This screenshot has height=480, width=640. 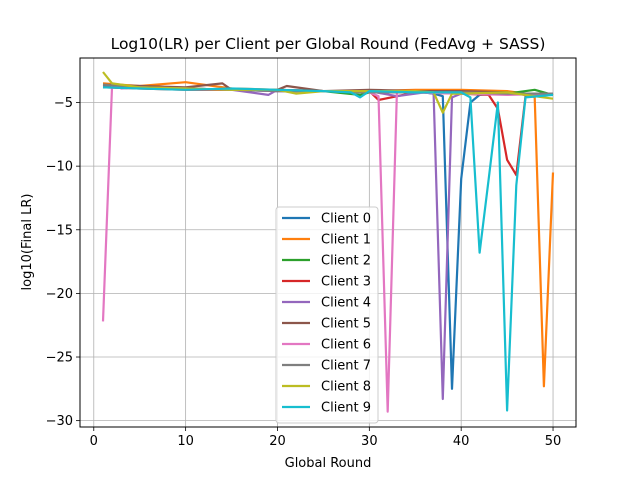 I want to click on legend-label: Client 4, so click(x=346, y=303).